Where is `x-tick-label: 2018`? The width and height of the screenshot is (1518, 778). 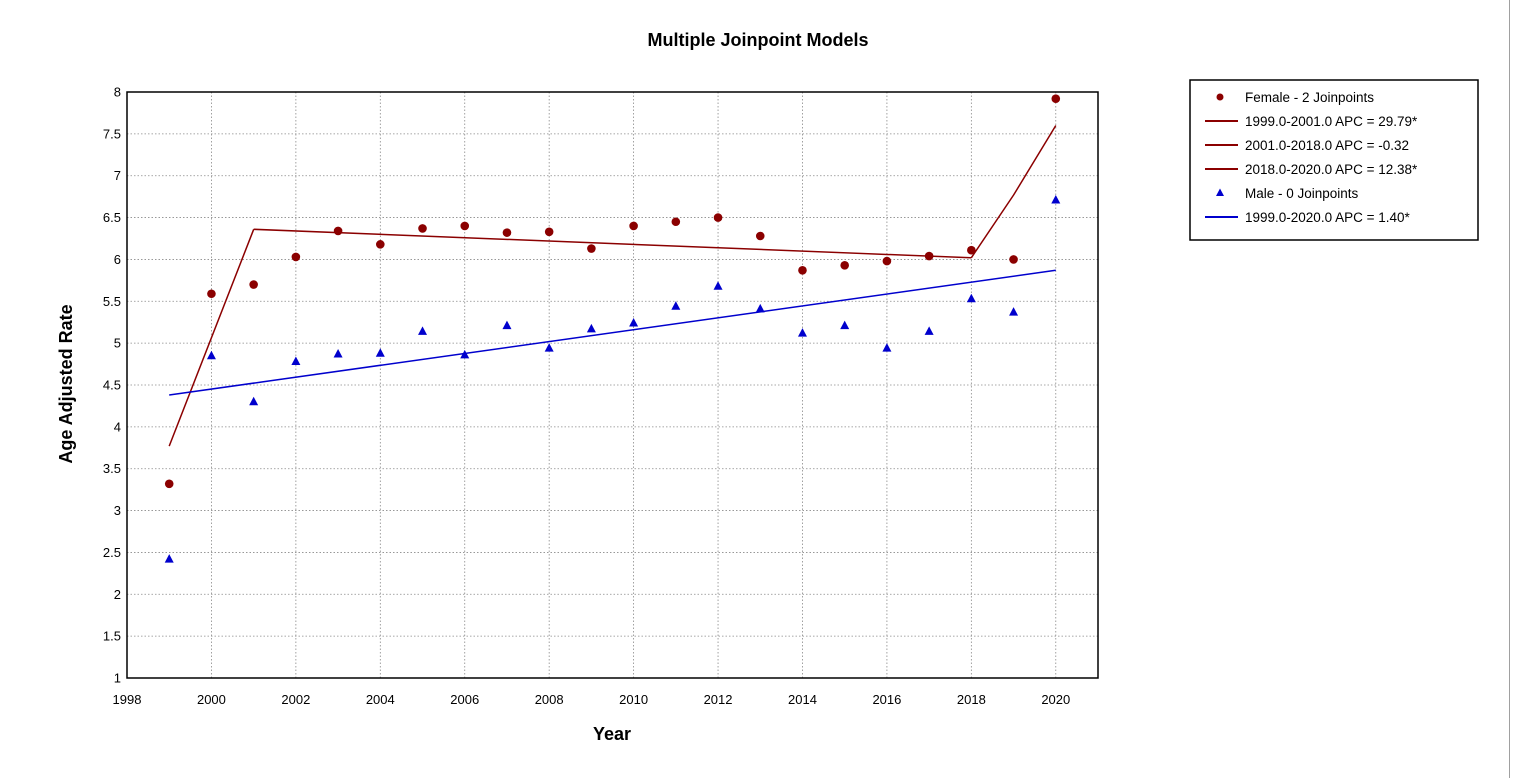 x-tick-label: 2018 is located at coordinates (971, 699).